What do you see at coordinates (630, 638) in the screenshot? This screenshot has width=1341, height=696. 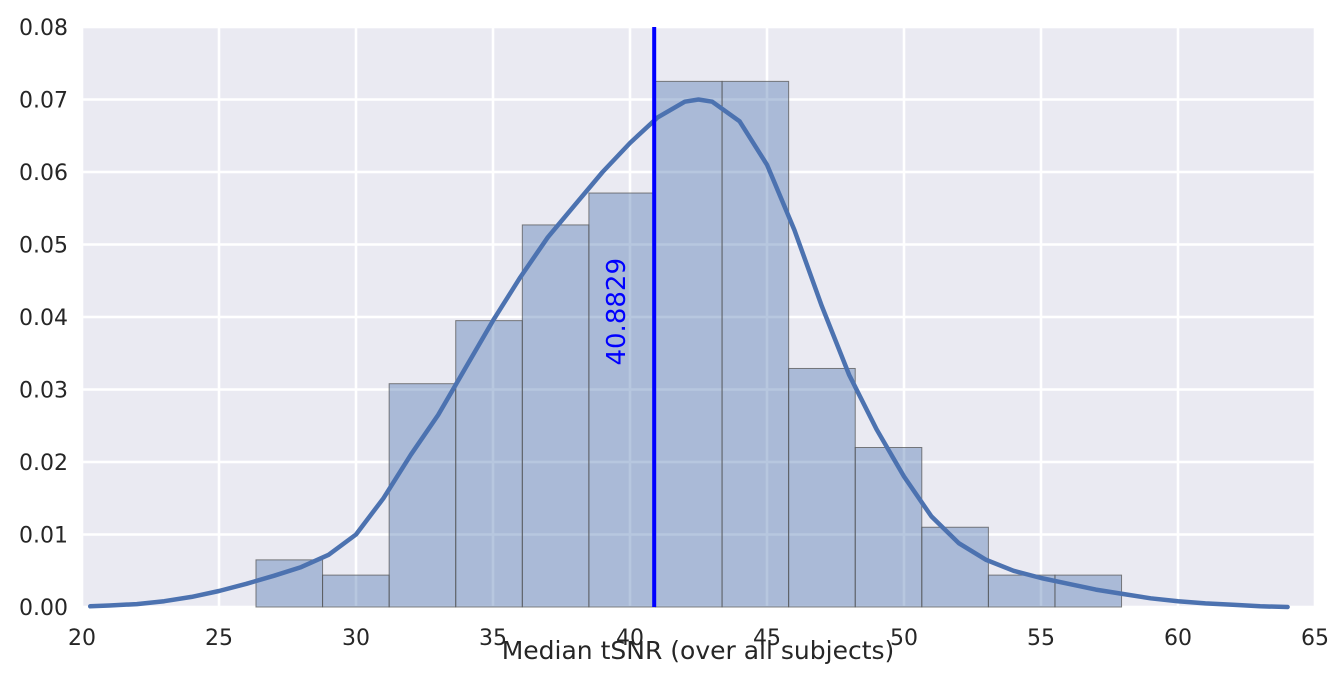 I see `x-tick-label: 40` at bounding box center [630, 638].